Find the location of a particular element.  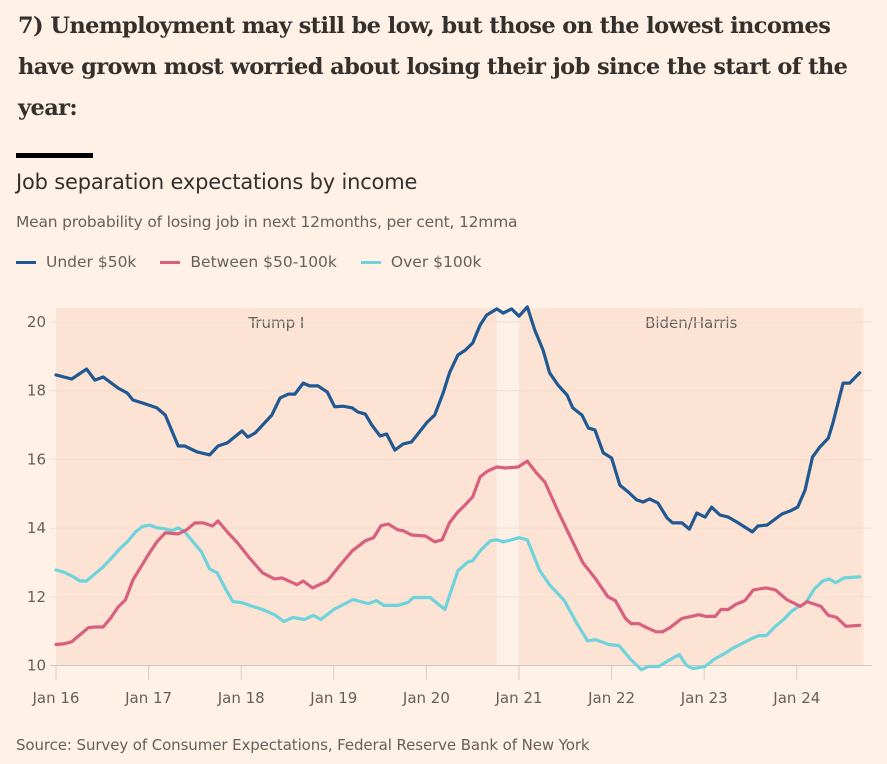

y-tick-label: 16 is located at coordinates (36, 459).